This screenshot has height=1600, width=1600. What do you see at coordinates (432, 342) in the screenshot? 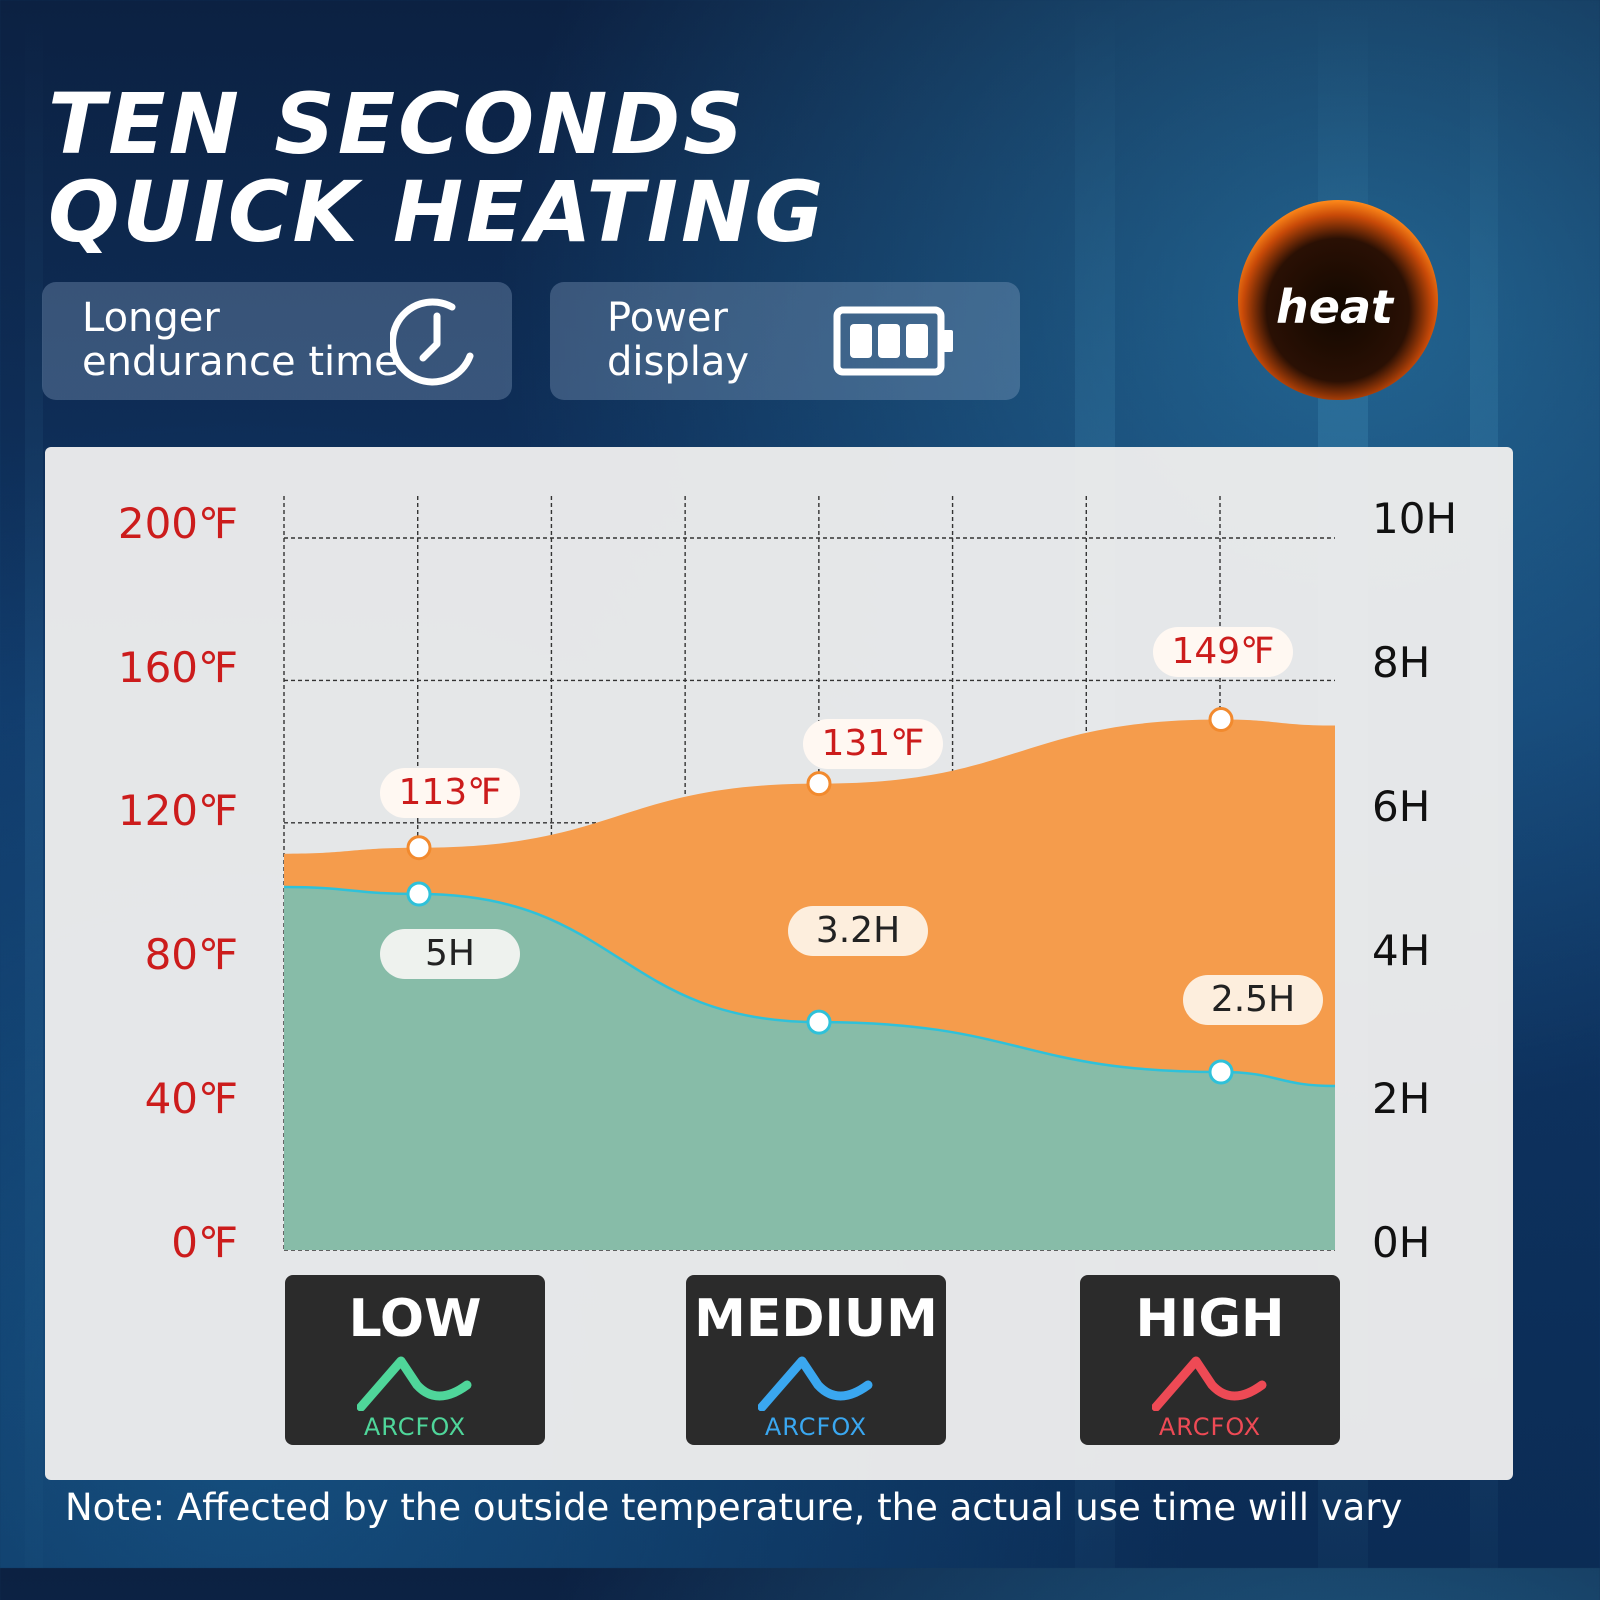
I see `clock-icon` at bounding box center [432, 342].